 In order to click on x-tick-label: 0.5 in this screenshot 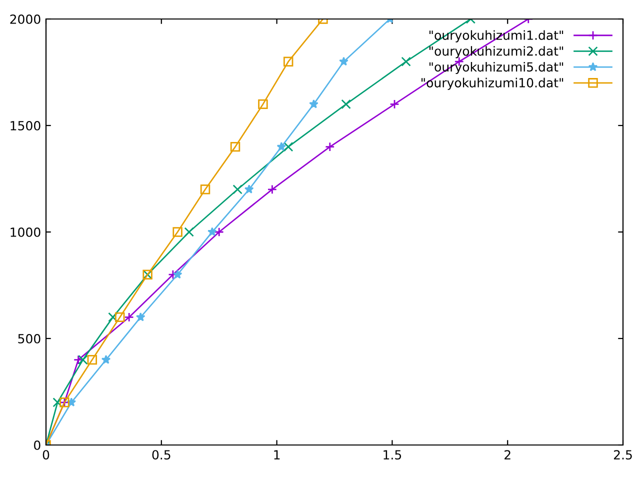, I will do `click(161, 455)`.